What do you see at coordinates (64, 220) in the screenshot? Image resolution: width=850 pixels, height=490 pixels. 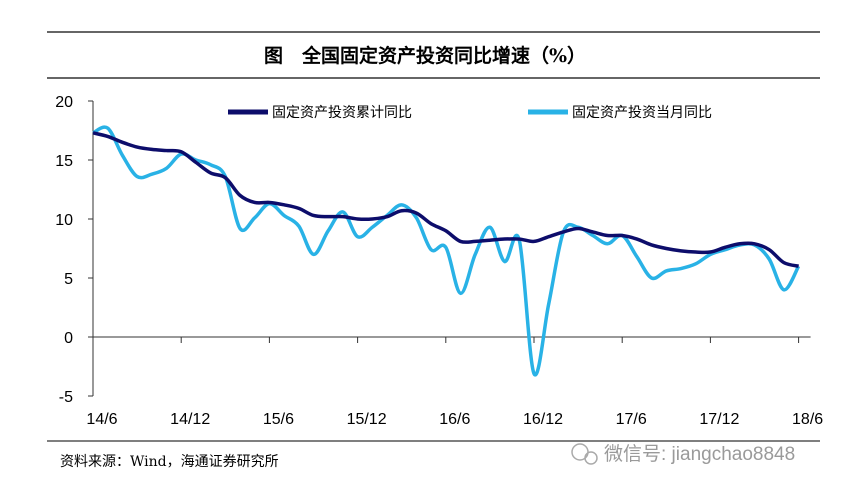 I see `y-tick-label: 10` at bounding box center [64, 220].